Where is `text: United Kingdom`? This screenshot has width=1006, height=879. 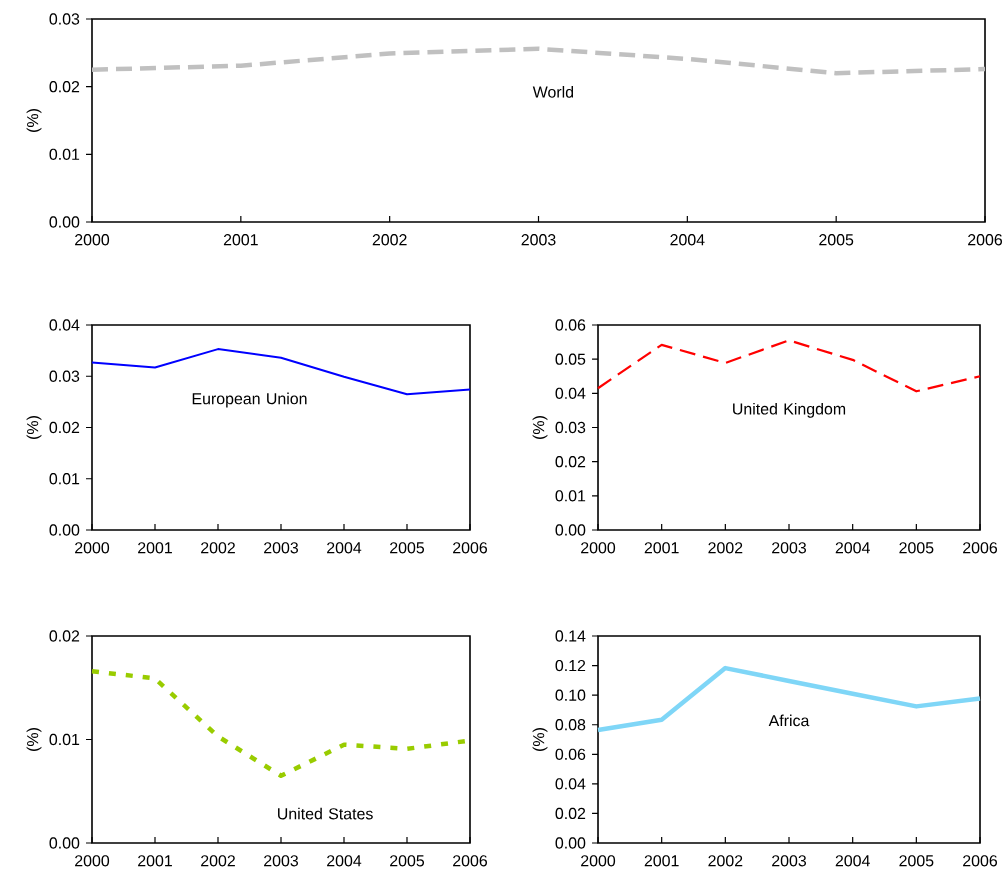 text: United Kingdom is located at coordinates (789, 410).